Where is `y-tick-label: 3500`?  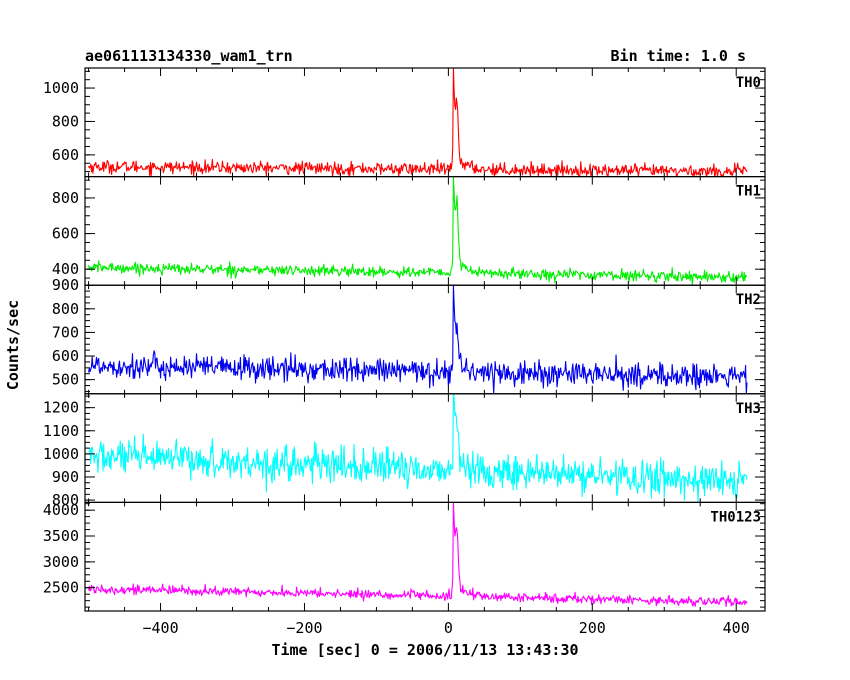
y-tick-label: 3500 is located at coordinates (61, 536).